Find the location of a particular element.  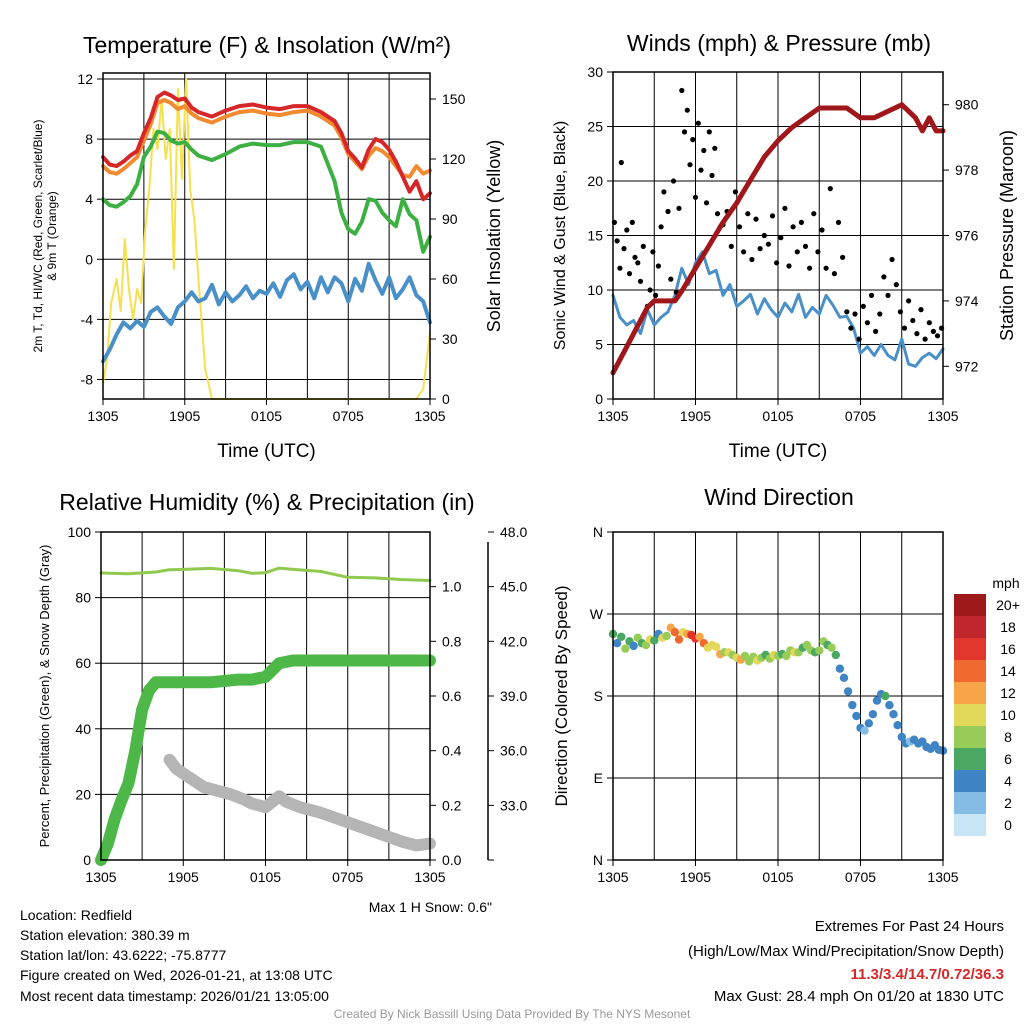

temp-xtick-label: 0705 is located at coordinates (348, 416).